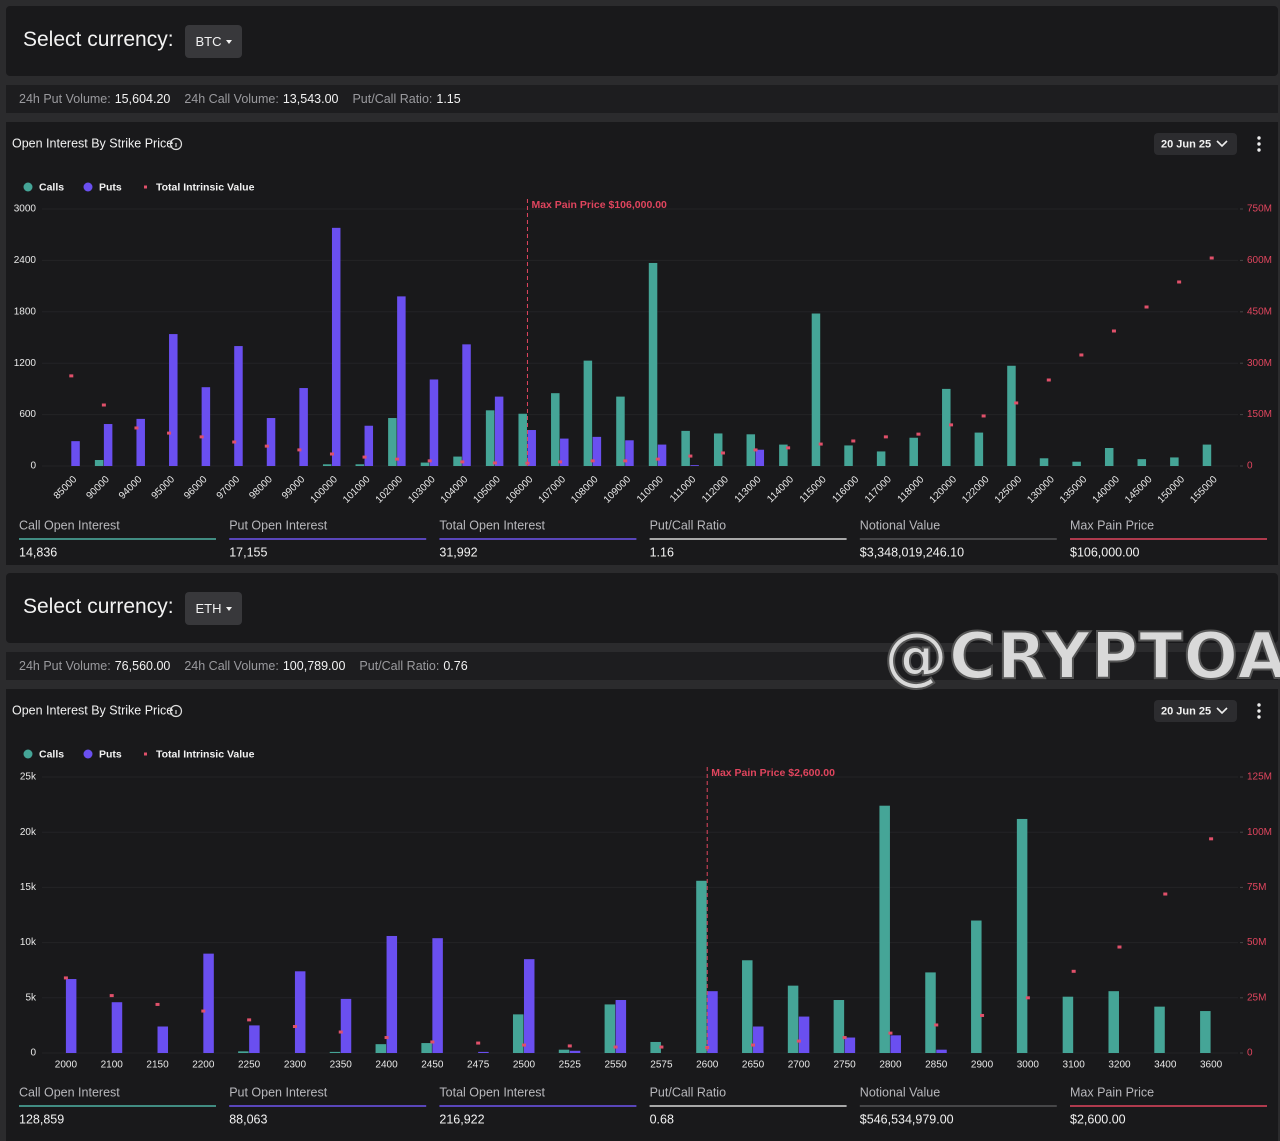 This screenshot has width=1280, height=1141. I want to click on x-tick-label: 2250, so click(249, 1065).